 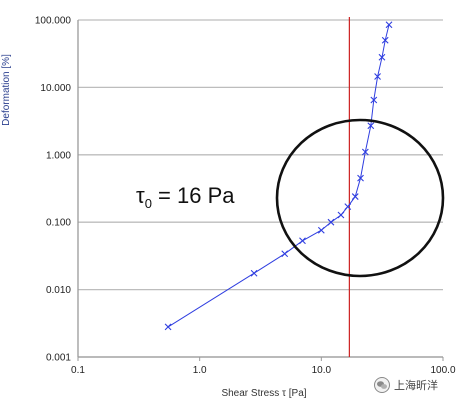 What do you see at coordinates (58, 358) in the screenshot?
I see `y-tick-label-0: 0.001` at bounding box center [58, 358].